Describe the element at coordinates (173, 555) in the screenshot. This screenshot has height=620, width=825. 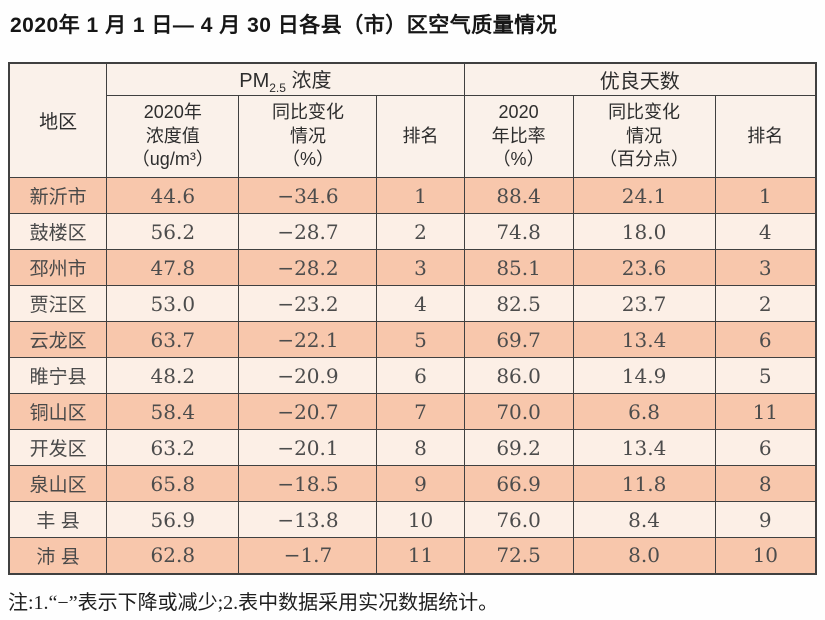
I see `cell-pm-value: 62.8` at that location.